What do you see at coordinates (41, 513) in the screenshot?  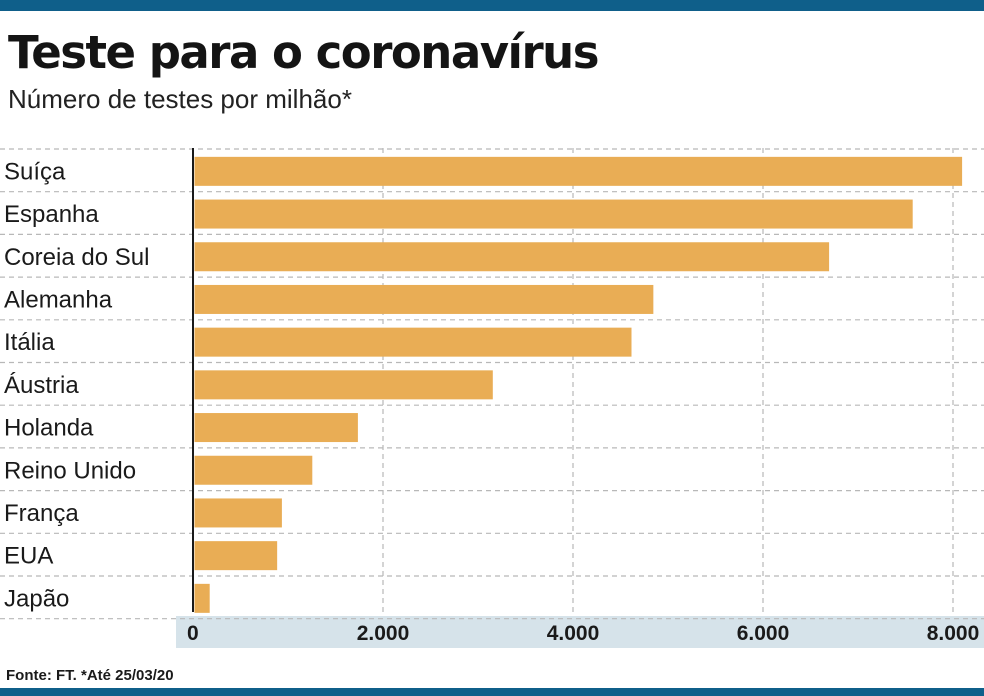 I see `category-label: França` at bounding box center [41, 513].